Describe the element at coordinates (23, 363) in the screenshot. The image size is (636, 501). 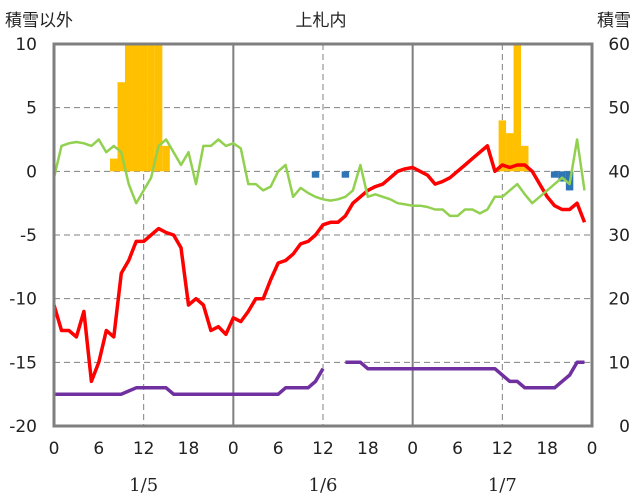
I see `left-tick-label: -15` at that location.